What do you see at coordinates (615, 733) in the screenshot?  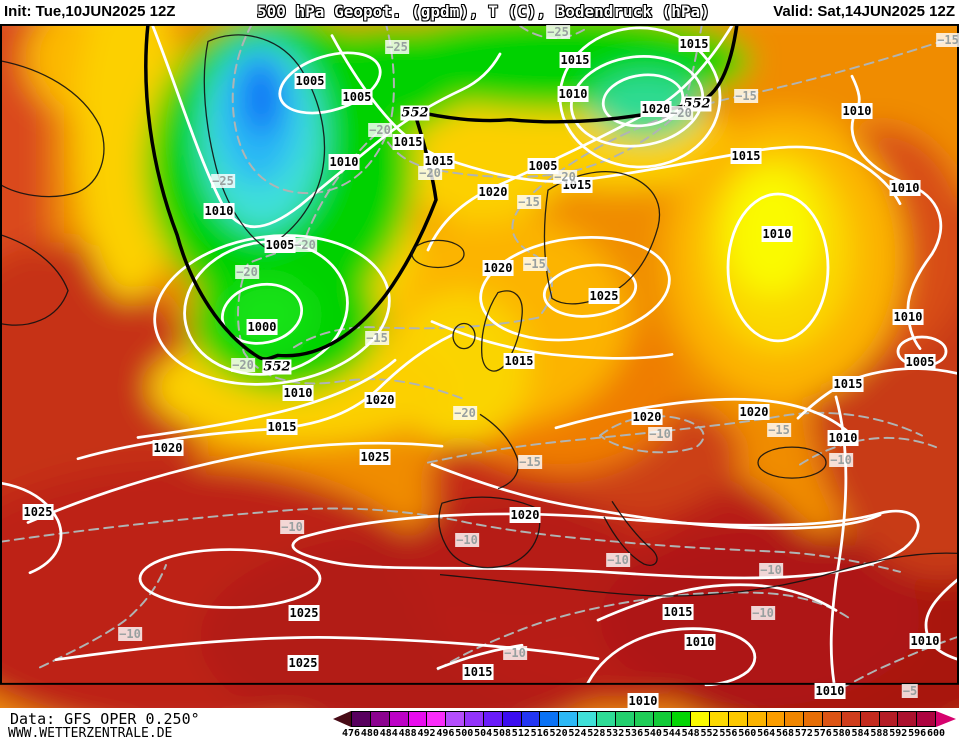 I see `colorbar-tick-label: 532` at bounding box center [615, 733].